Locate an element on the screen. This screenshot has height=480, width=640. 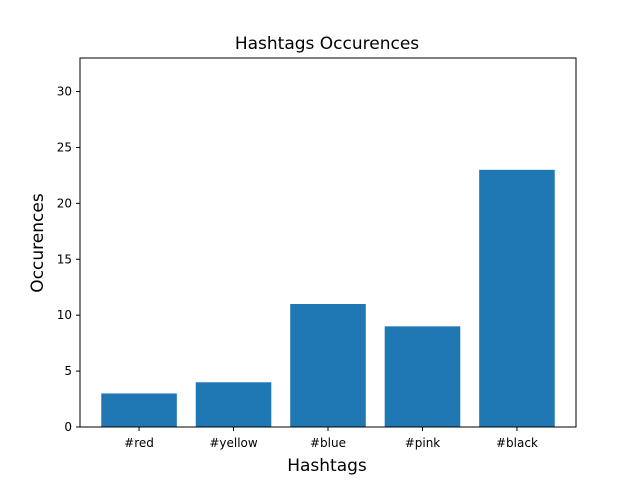
y-tick-label: 25 is located at coordinates (64, 147).